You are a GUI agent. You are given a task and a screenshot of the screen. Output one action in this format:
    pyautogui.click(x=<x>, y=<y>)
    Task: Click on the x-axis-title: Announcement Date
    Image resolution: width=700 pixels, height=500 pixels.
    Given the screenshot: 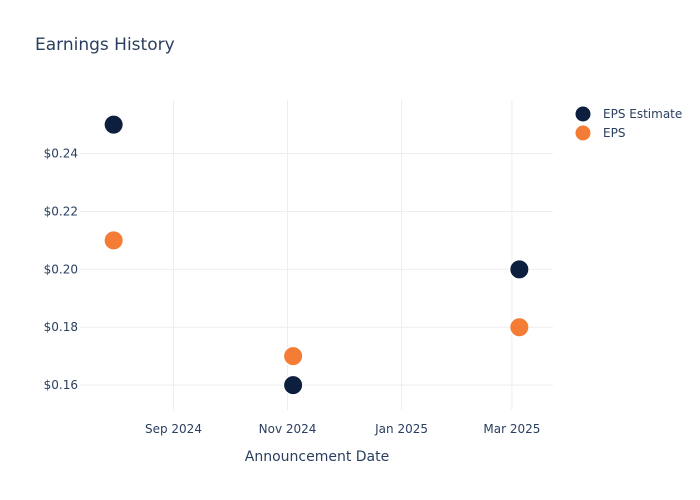 What is the action you would take?
    pyautogui.click(x=317, y=457)
    